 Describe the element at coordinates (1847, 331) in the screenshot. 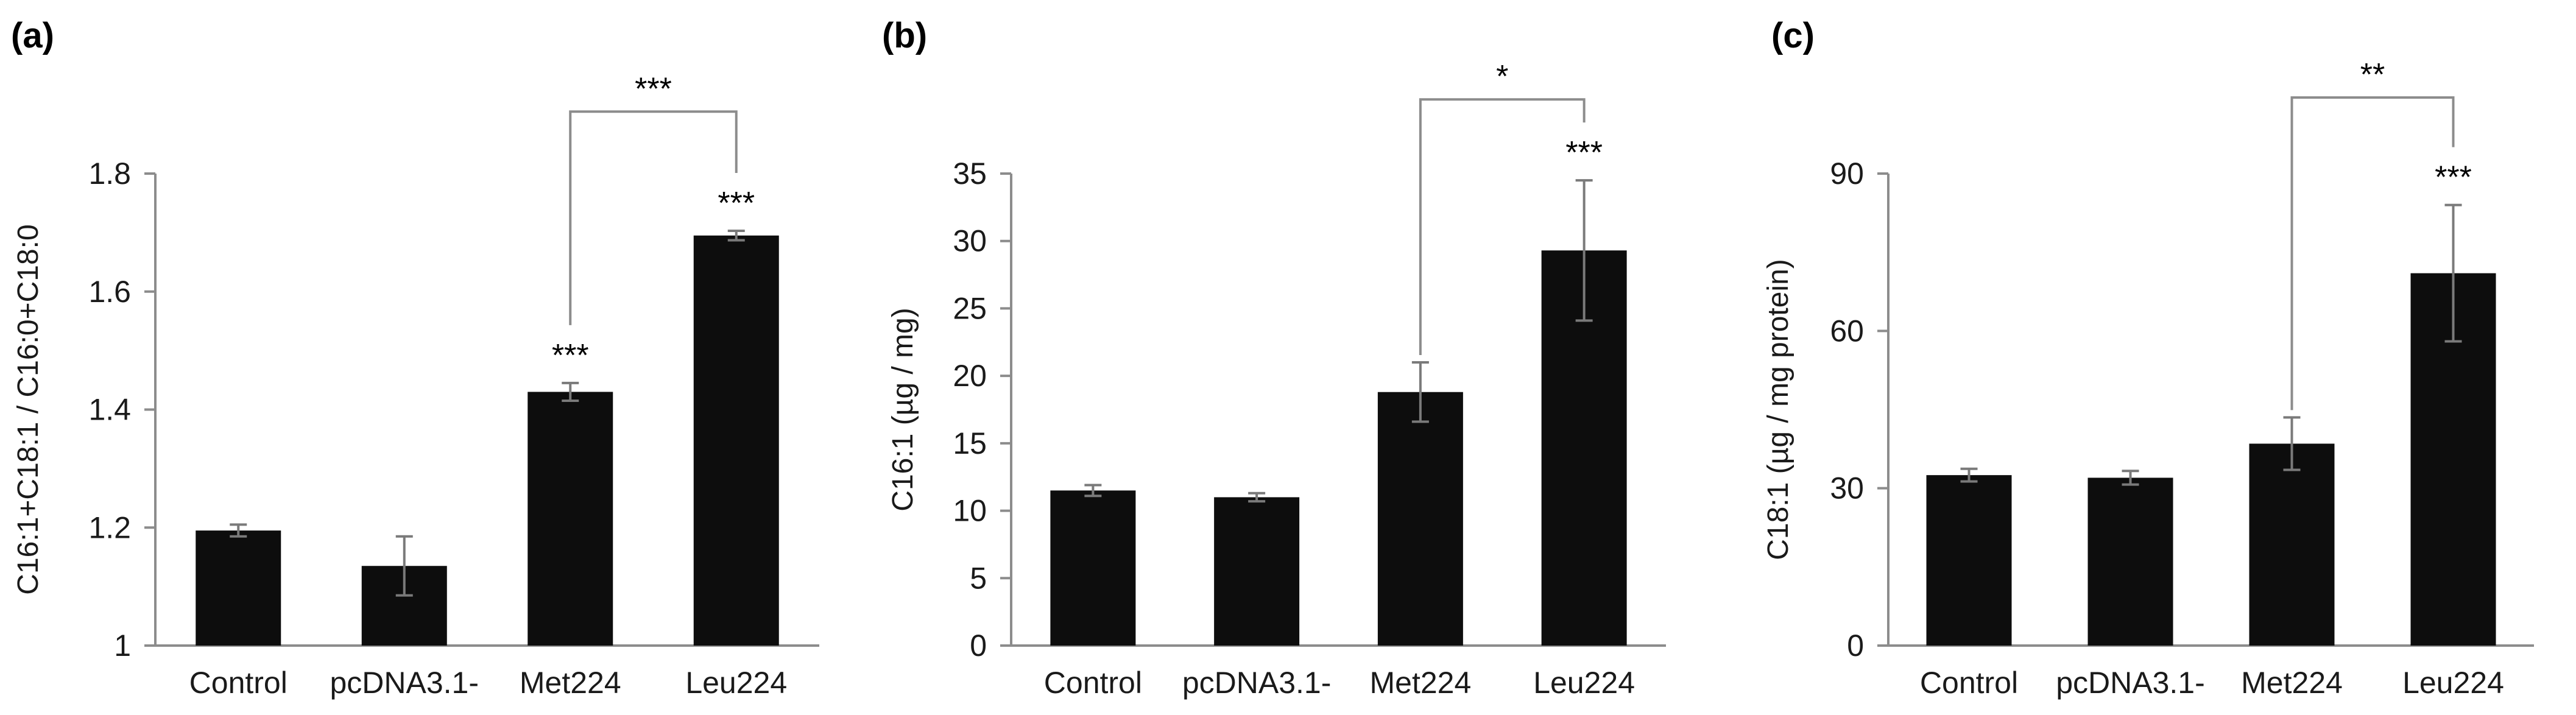

I see `y-tick-label: 60` at that location.